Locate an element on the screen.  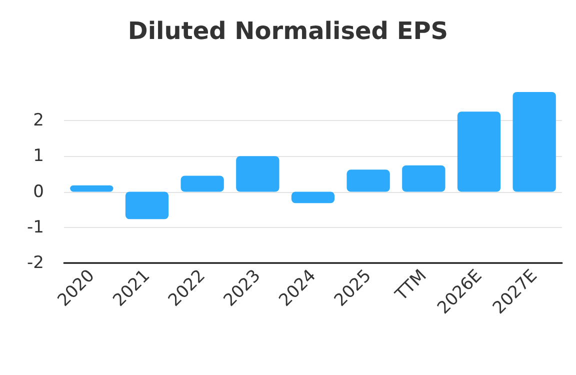
y-tick-label: -2 is located at coordinates (35, 263).